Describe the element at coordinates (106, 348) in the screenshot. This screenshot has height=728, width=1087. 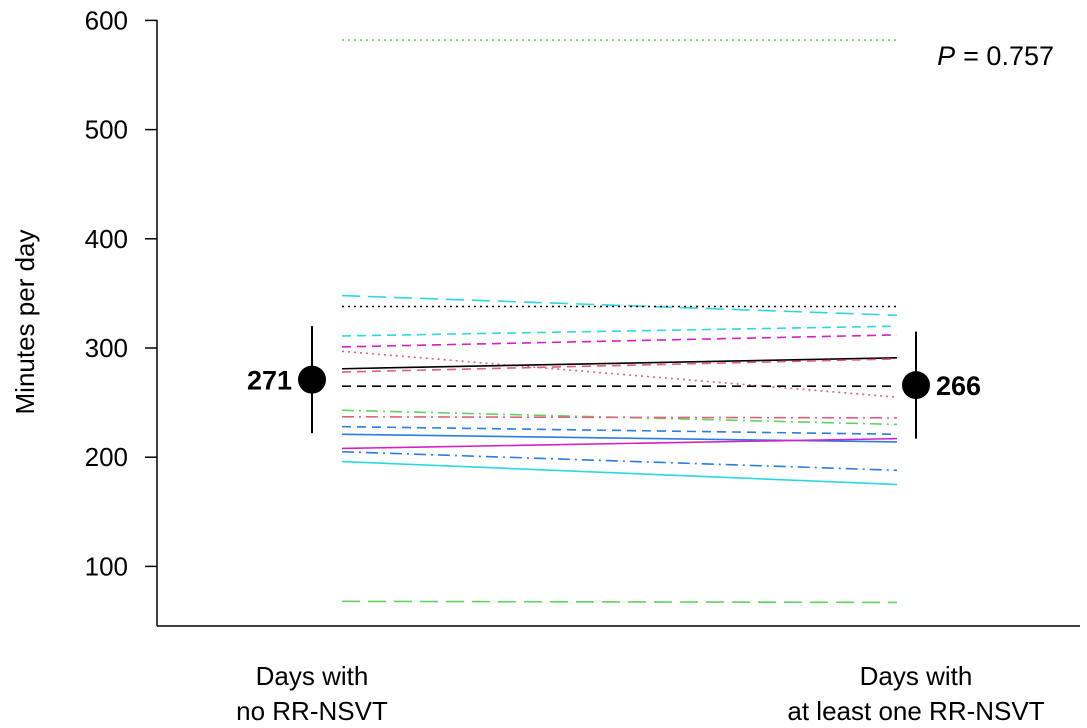
I see `y-tick-label: 300` at that location.